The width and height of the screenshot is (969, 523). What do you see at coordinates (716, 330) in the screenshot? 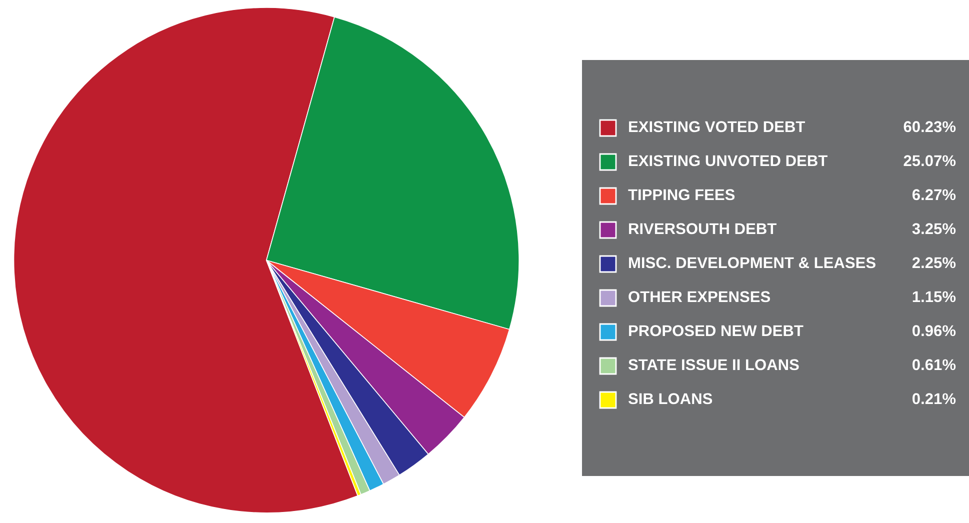
I see `legend-label: PROPOSED NEW DEBT` at bounding box center [716, 330].